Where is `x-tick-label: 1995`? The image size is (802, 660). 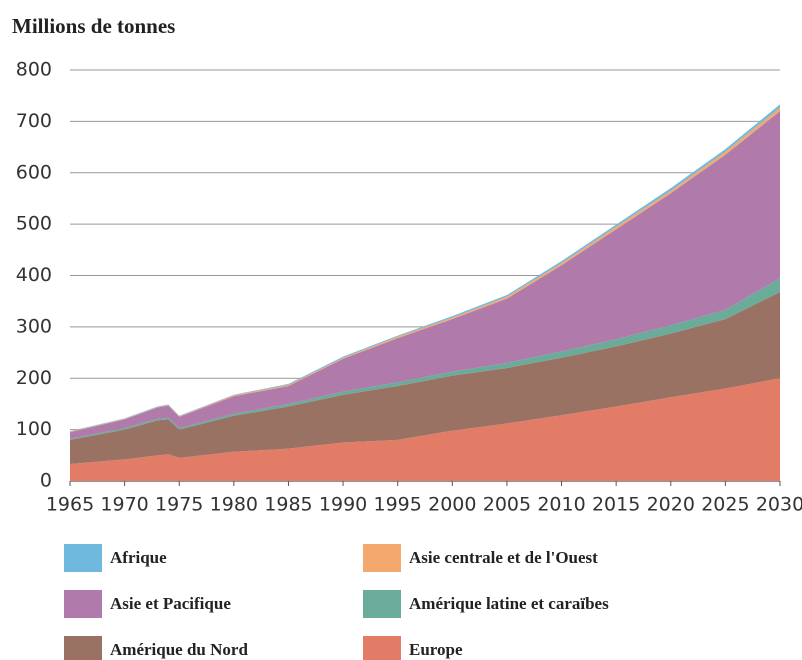
x-tick-label: 1995 is located at coordinates (398, 505).